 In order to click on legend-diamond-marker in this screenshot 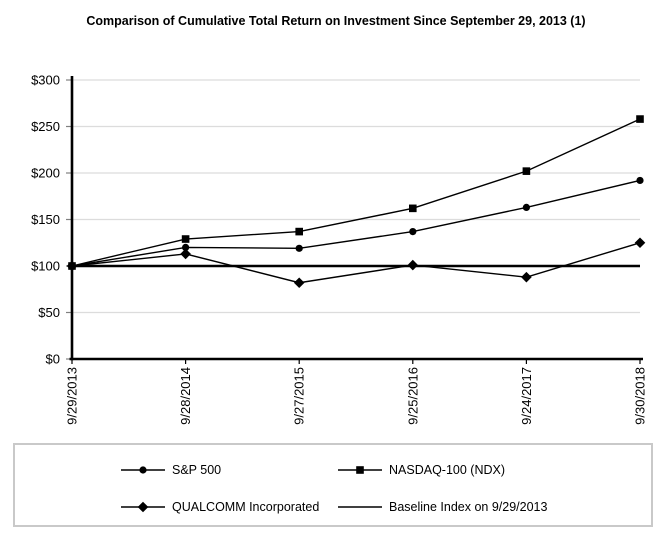, I will do `click(143, 507)`.